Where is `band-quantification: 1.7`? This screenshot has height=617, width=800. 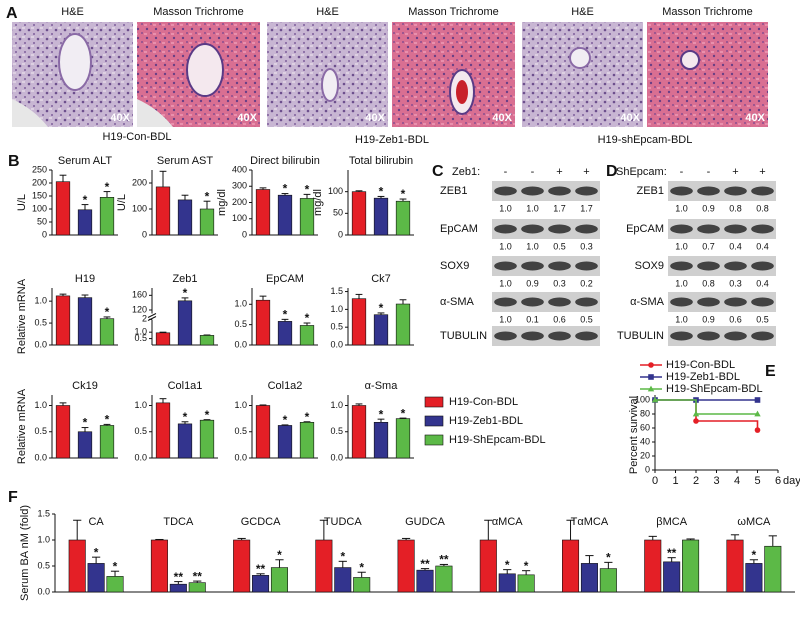 band-quantification: 1.7 is located at coordinates (586, 208).